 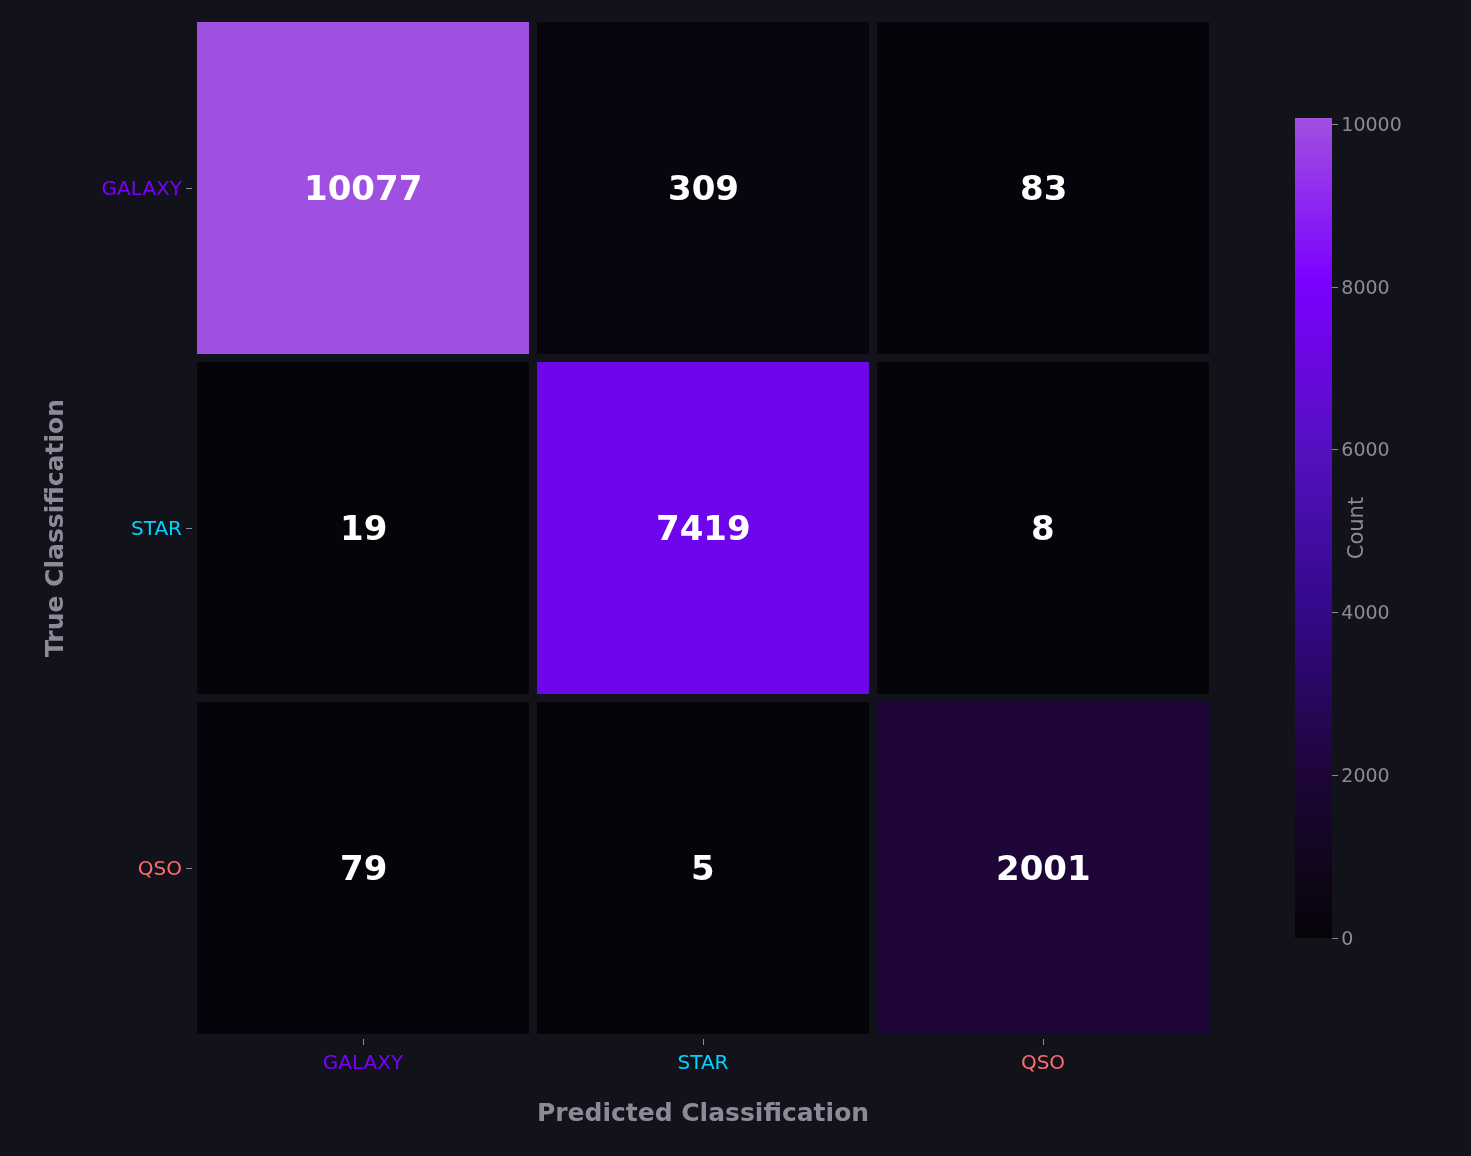 I want to click on data-label: 5, so click(x=703, y=868).